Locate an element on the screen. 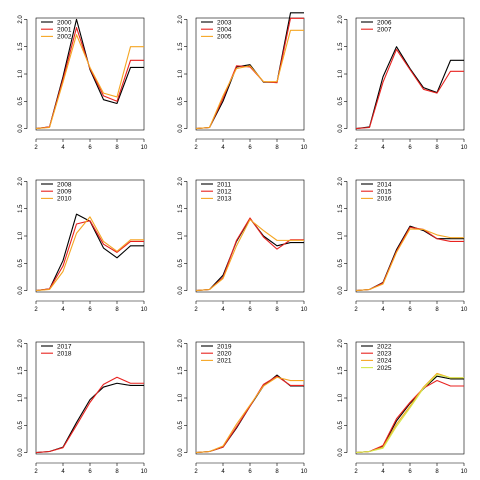  legend-label: 2001 is located at coordinates (64, 30).